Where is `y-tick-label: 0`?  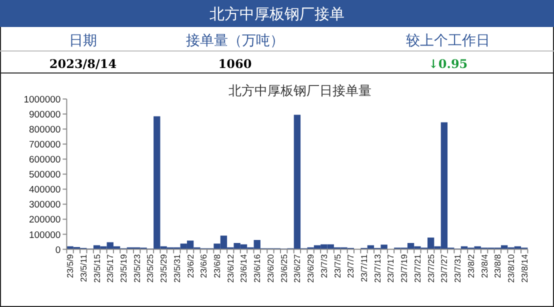 y-tick-label: 0 is located at coordinates (58, 250).